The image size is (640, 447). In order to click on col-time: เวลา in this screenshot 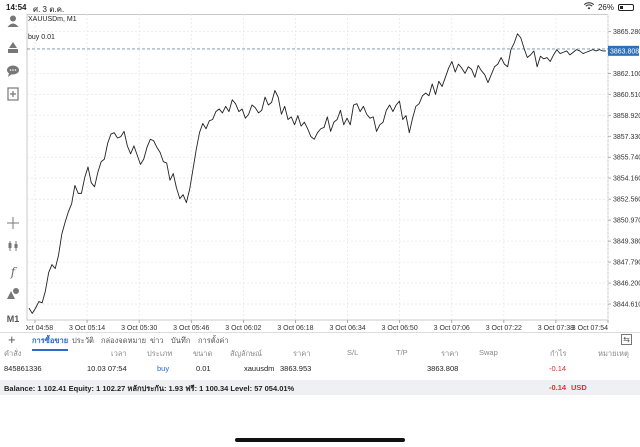, I will do `click(119, 353)`.